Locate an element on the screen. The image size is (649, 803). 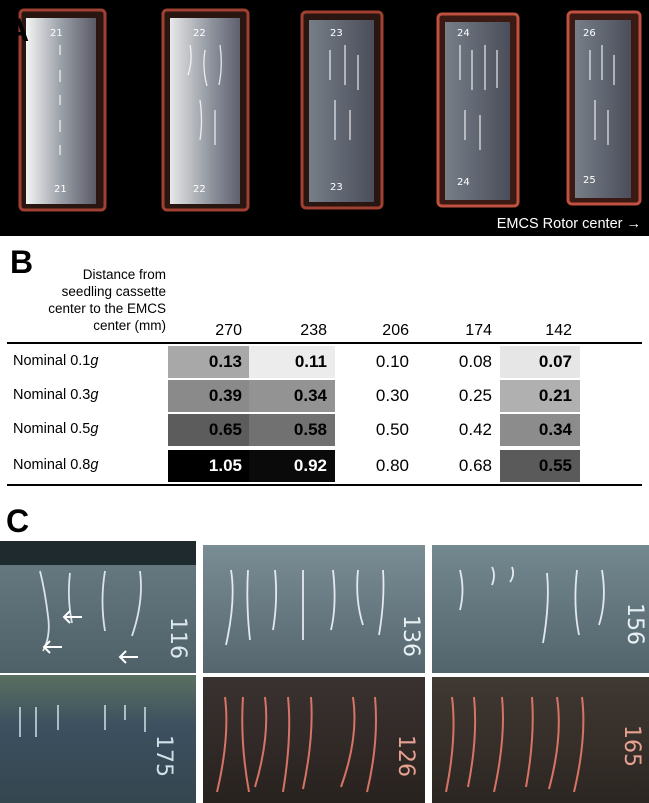
panel-b-letter: B is located at coordinates (22, 262).